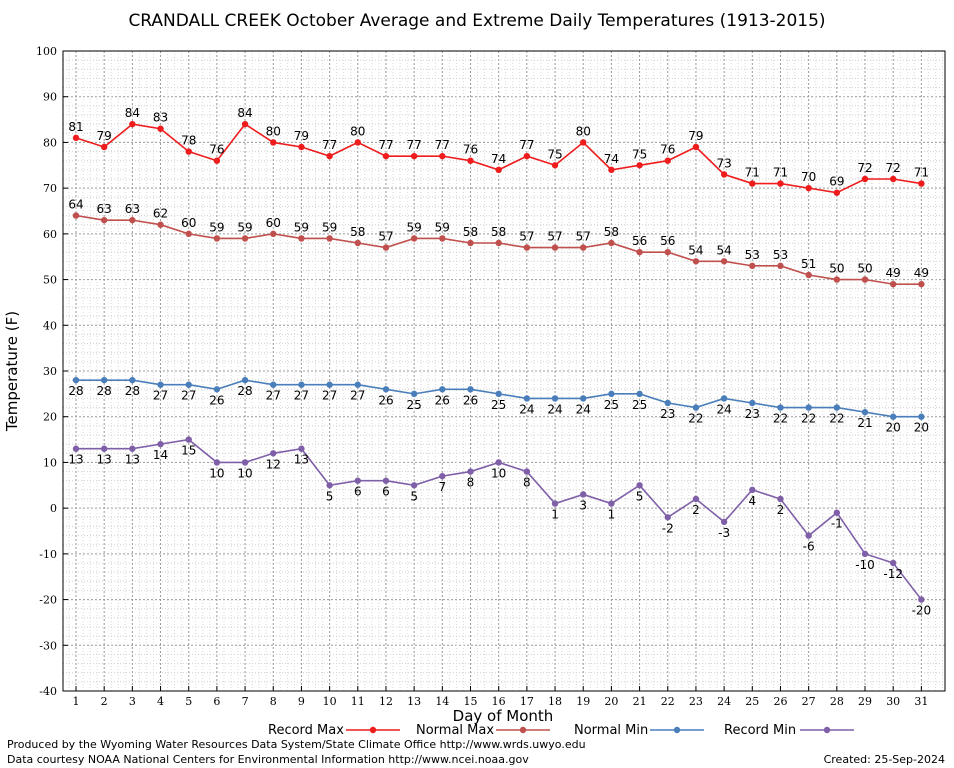 The image size is (954, 768). I want to click on data-label: 81, so click(75, 127).